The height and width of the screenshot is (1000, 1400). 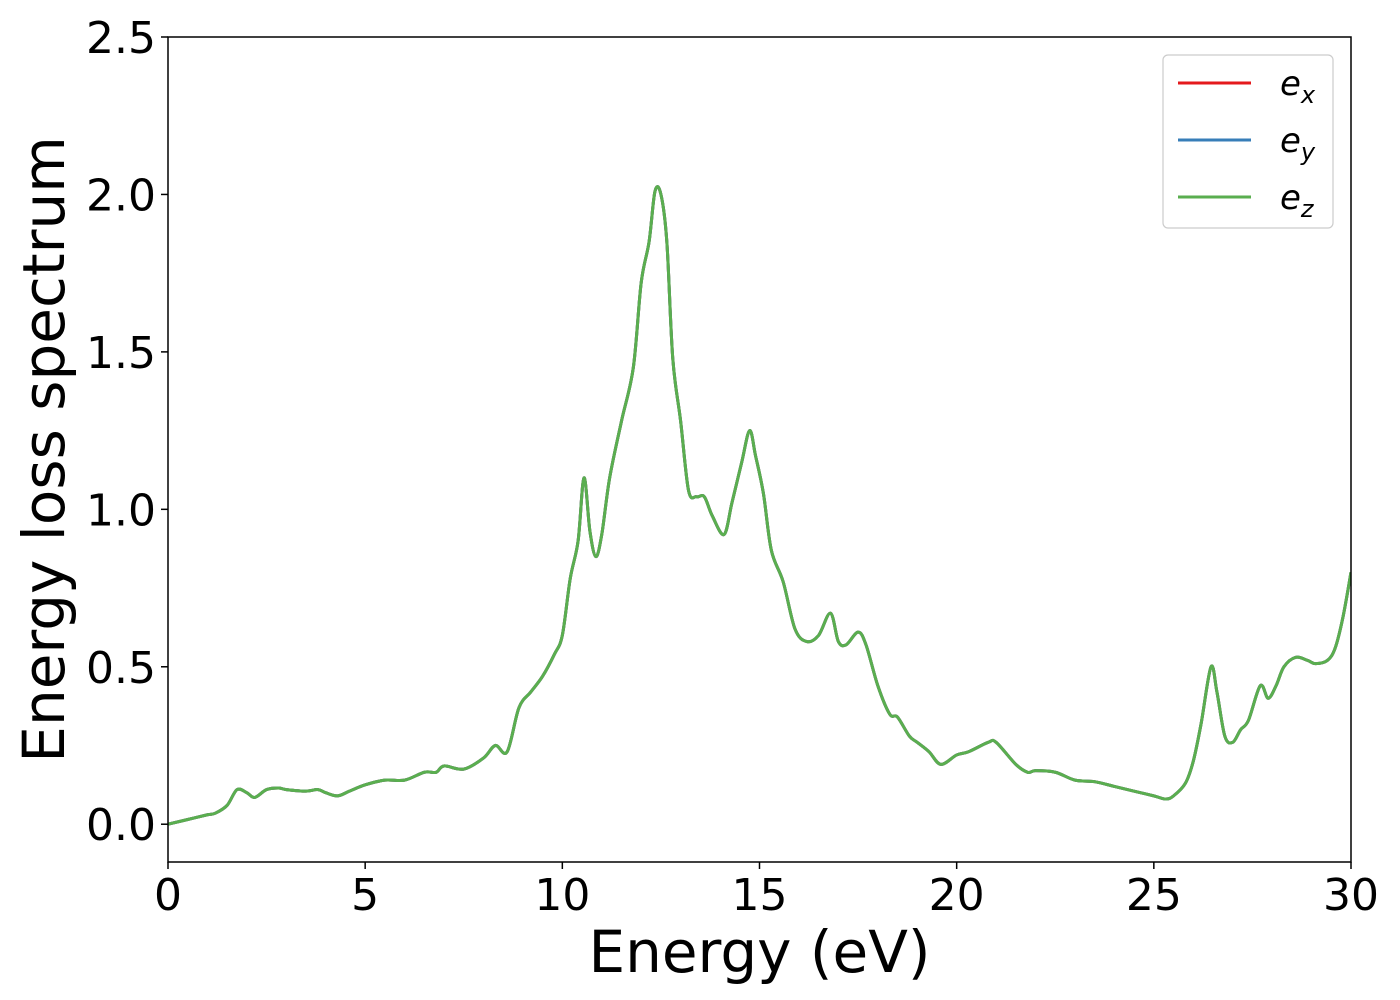 What do you see at coordinates (1154, 895) in the screenshot?
I see `x-tick-label: 25` at bounding box center [1154, 895].